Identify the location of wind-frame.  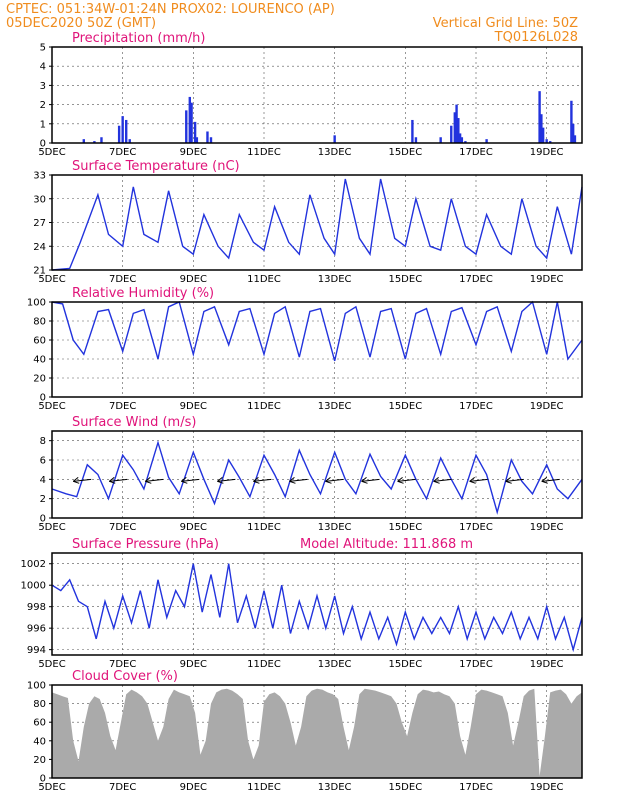
(317, 474).